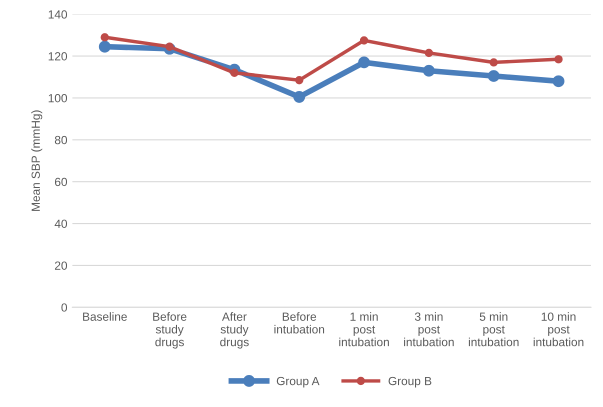  Describe the element at coordinates (493, 329) in the screenshot. I see `x-tick-label: 5 min post intubation` at that location.